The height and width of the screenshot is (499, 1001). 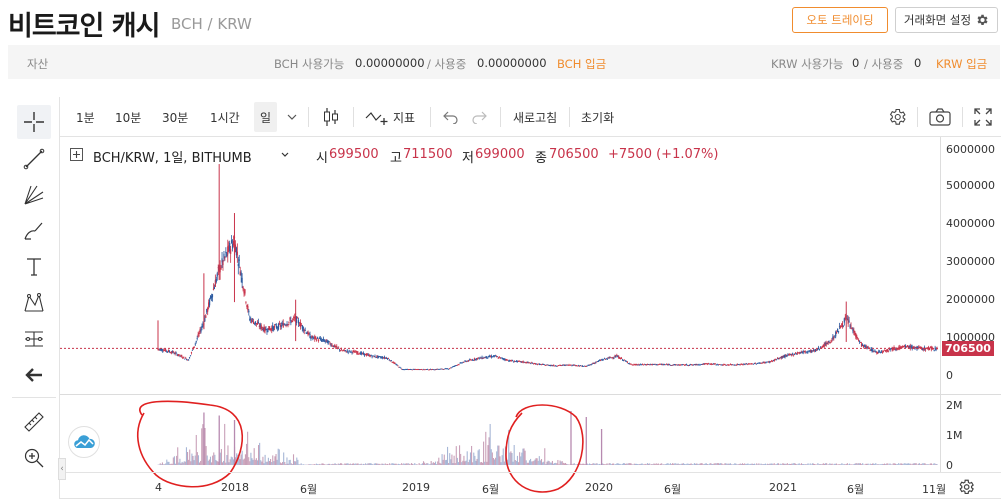 I want to click on chevron-down-icon, so click(x=285, y=155).